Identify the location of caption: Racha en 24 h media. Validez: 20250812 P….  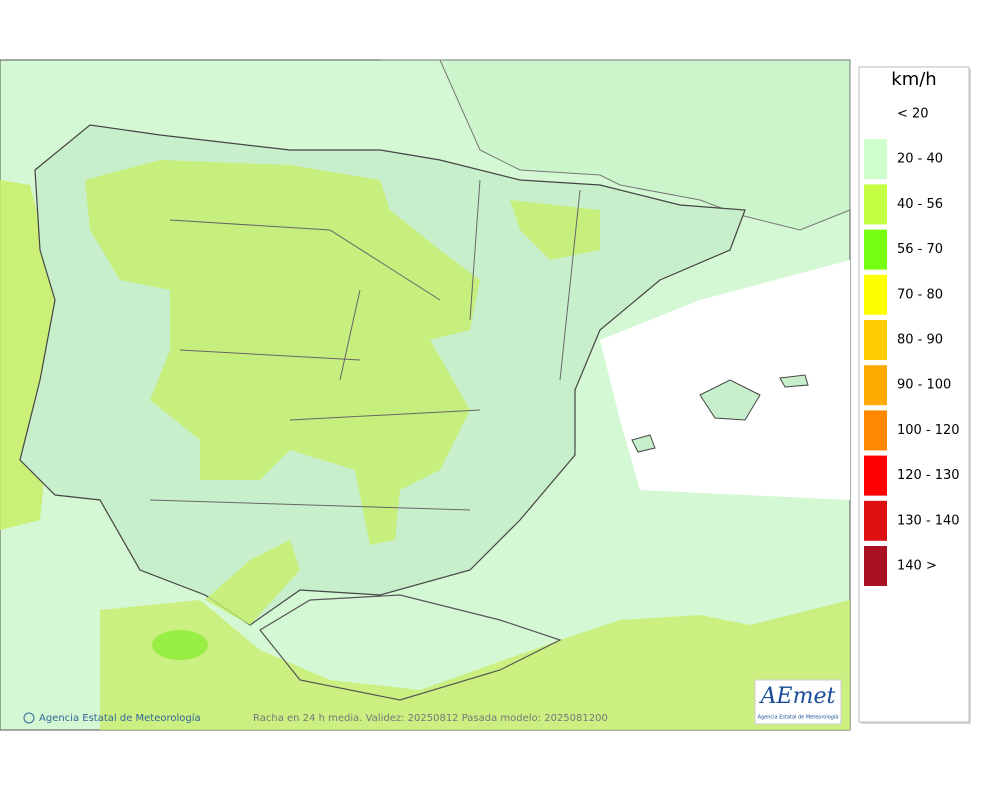
(430, 718).